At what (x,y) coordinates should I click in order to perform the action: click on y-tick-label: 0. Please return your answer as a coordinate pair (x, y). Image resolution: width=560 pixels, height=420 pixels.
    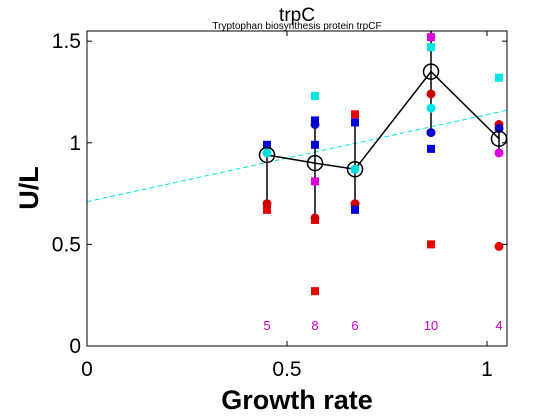
    Looking at the image, I should click on (75, 346).